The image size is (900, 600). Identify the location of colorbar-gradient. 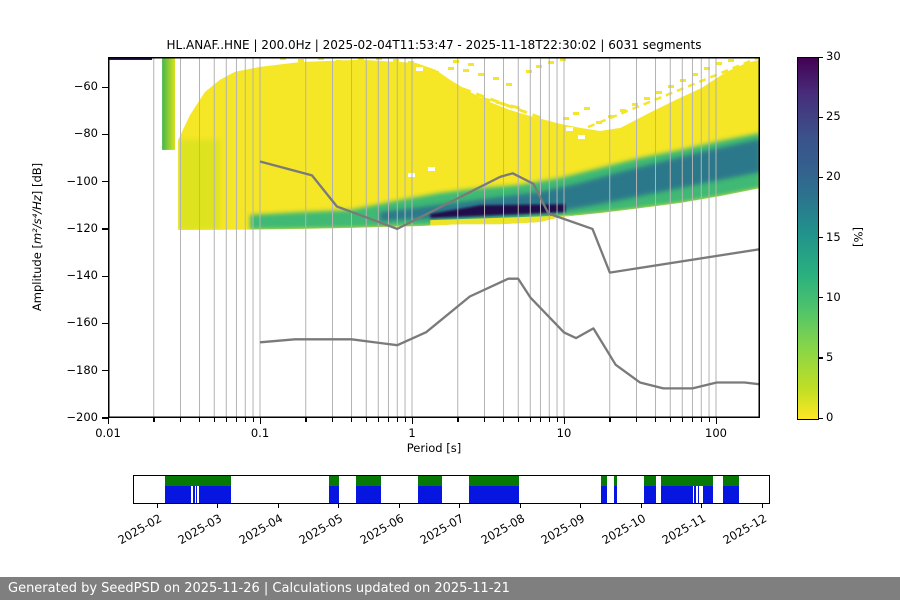
(808, 238).